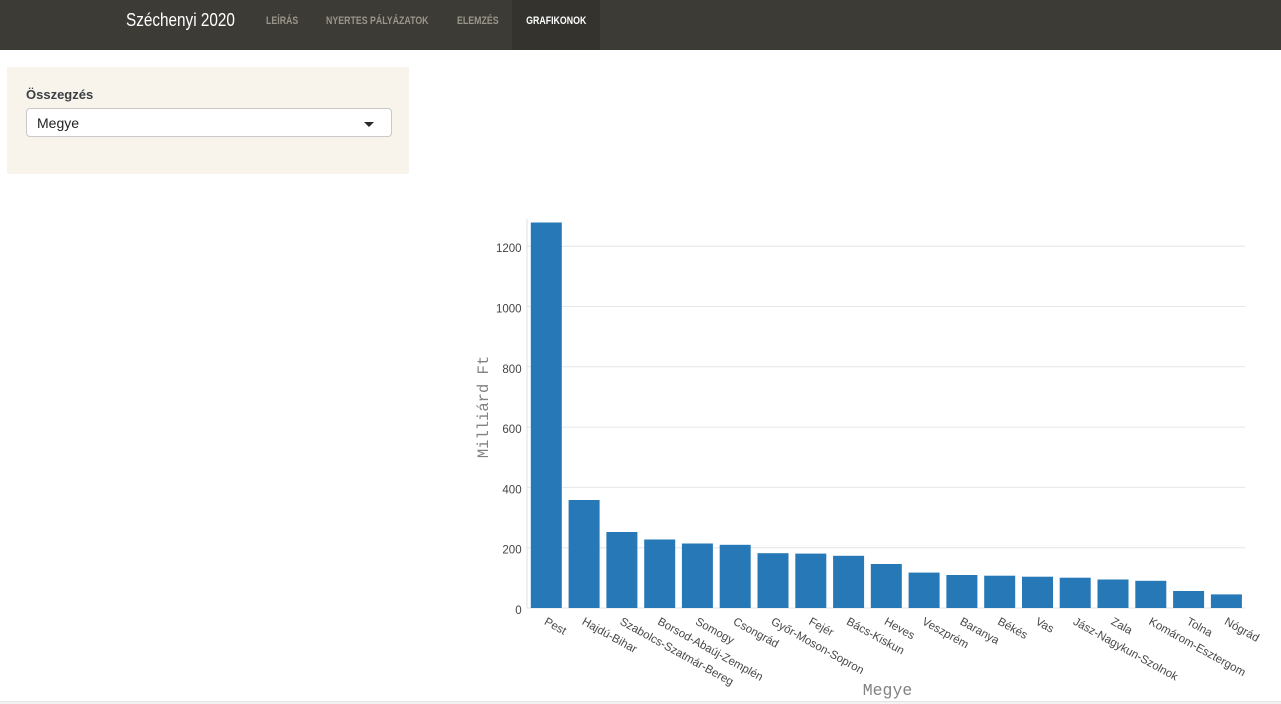 The image size is (1281, 704). I want to click on svg-text: Pest, so click(555, 627).